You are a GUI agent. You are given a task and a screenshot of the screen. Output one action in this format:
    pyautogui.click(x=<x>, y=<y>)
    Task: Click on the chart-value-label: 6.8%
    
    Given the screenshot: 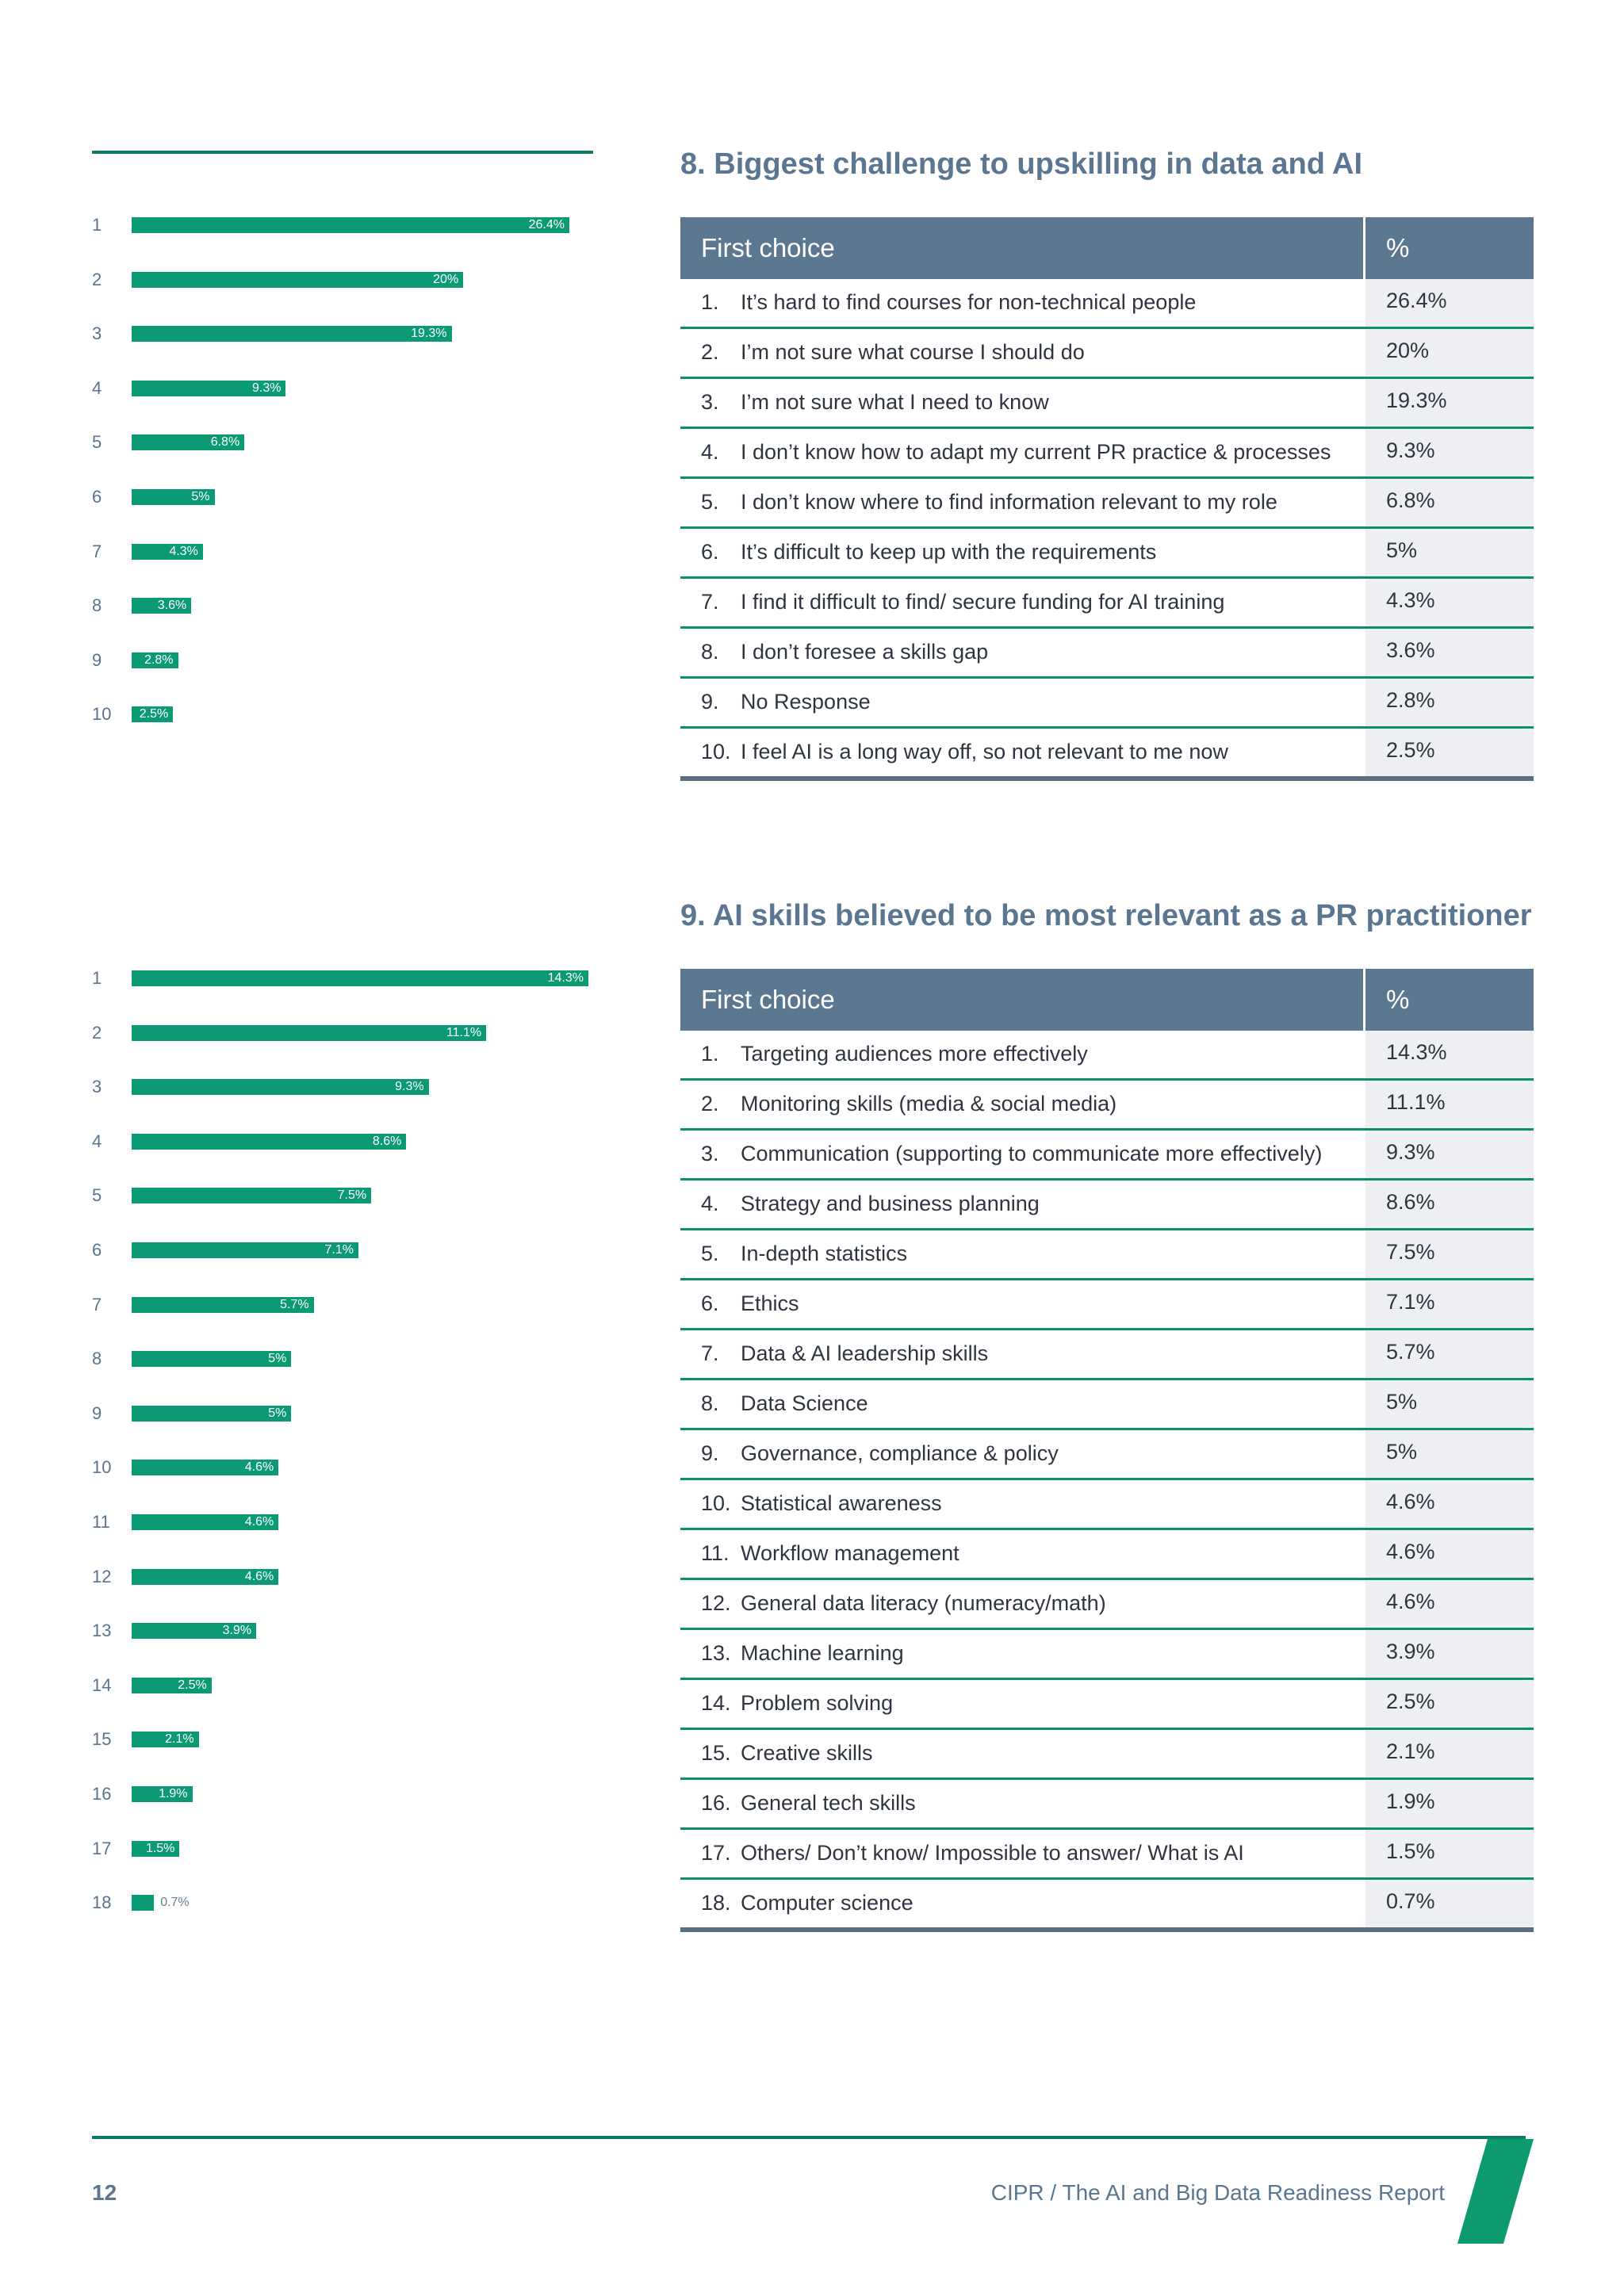 What is the action you would take?
    pyautogui.click(x=225, y=443)
    